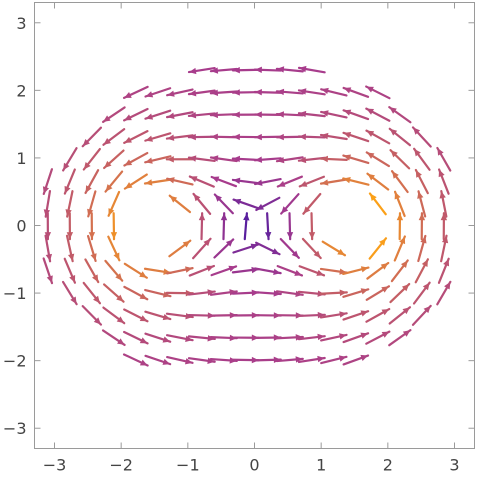 The height and width of the screenshot is (481, 482). What do you see at coordinates (21, 226) in the screenshot?
I see `y-tick-label: 0` at bounding box center [21, 226].